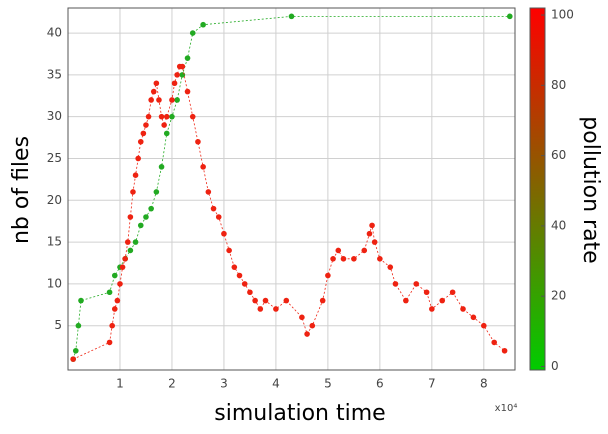  Describe the element at coordinates (54, 74) in the screenshot. I see `y-tick-label: 35` at that location.